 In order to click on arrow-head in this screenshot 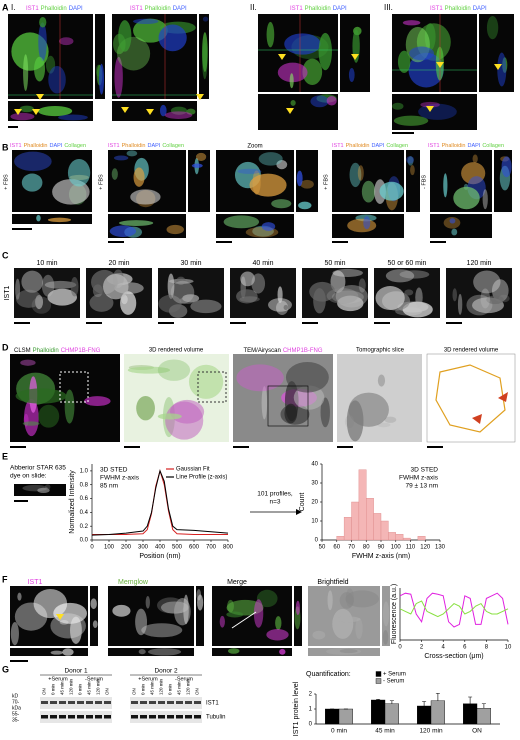, I will do `click(299, 512)`.